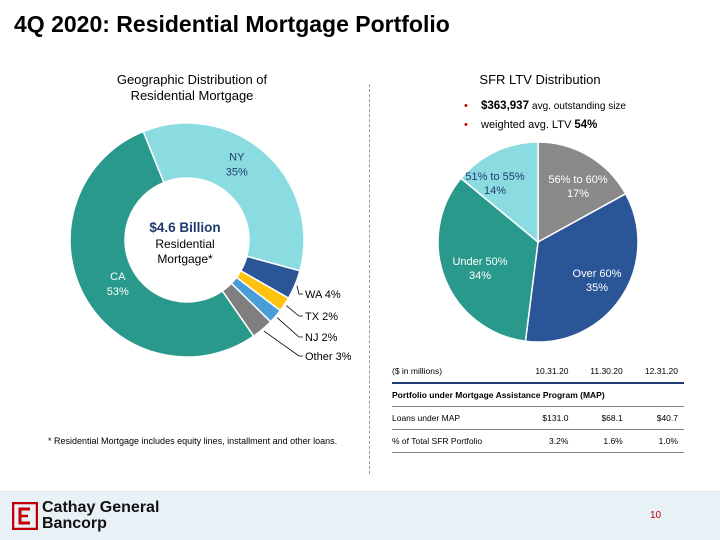  What do you see at coordinates (547, 372) in the screenshot?
I see `map-header-col1: 10.31.20` at bounding box center [547, 372].